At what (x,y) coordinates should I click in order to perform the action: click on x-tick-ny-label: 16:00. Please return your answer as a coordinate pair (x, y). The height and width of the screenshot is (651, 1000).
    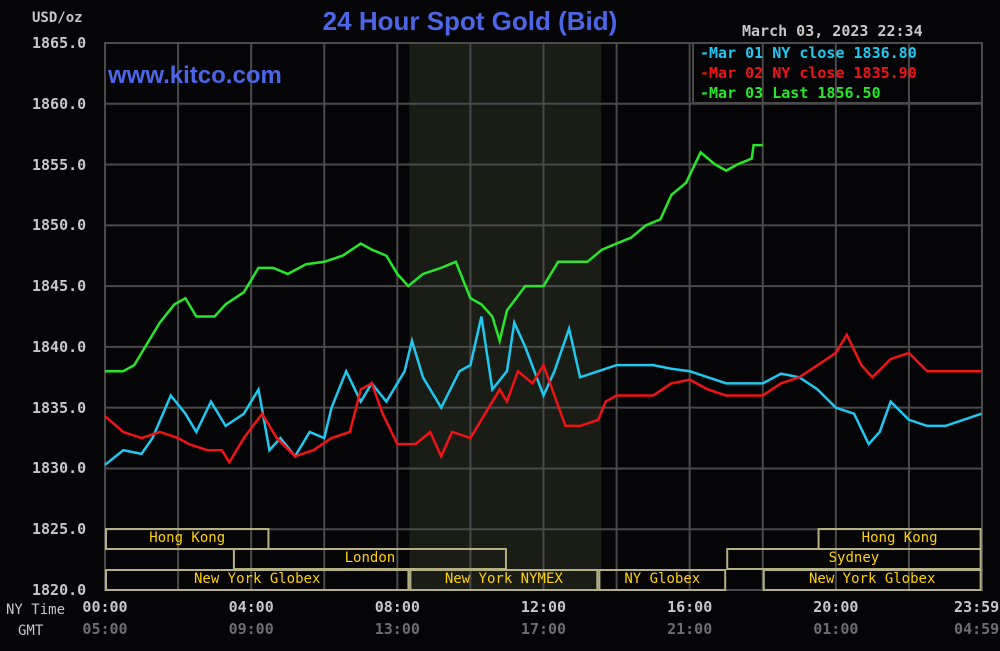
    Looking at the image, I should click on (690, 607).